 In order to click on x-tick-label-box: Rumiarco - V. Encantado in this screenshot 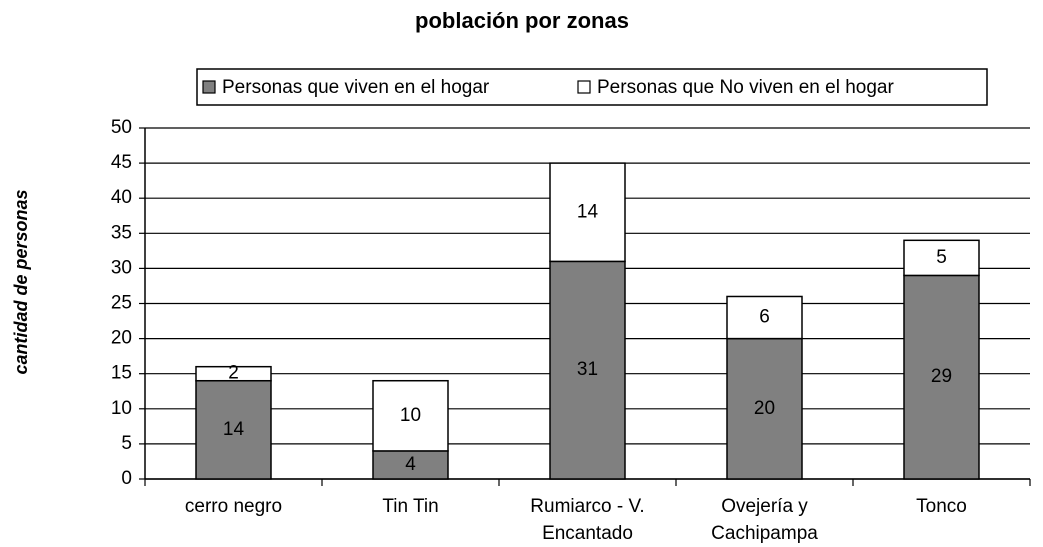, I will do `click(587, 520)`.